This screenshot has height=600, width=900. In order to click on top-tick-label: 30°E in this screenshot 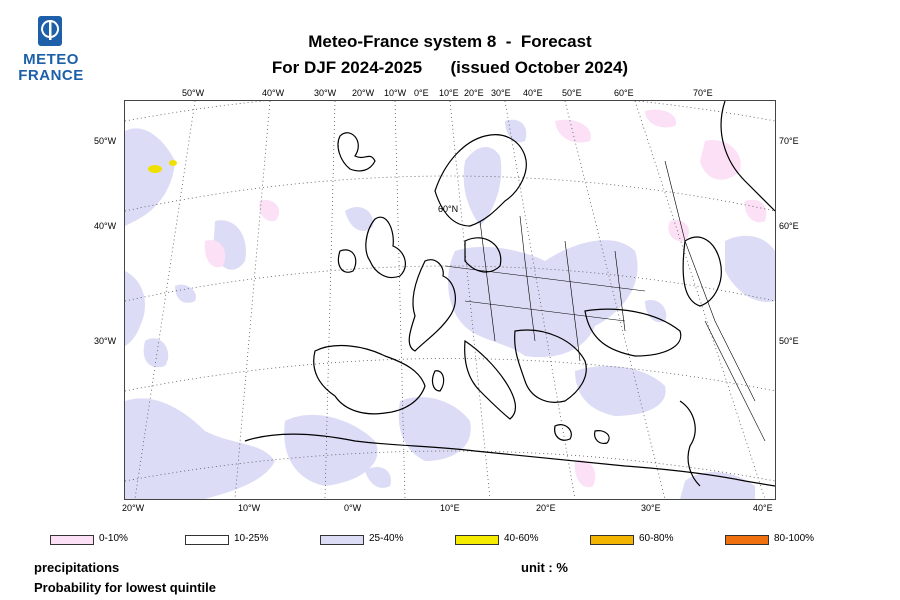, I will do `click(501, 93)`.